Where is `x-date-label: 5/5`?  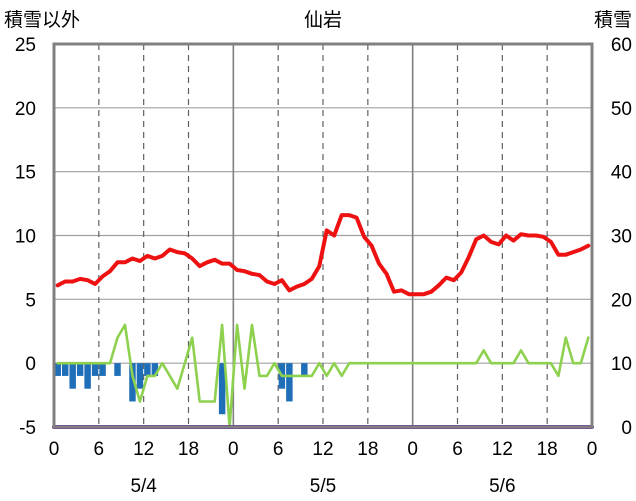
x-date-label: 5/5 is located at coordinates (323, 486).